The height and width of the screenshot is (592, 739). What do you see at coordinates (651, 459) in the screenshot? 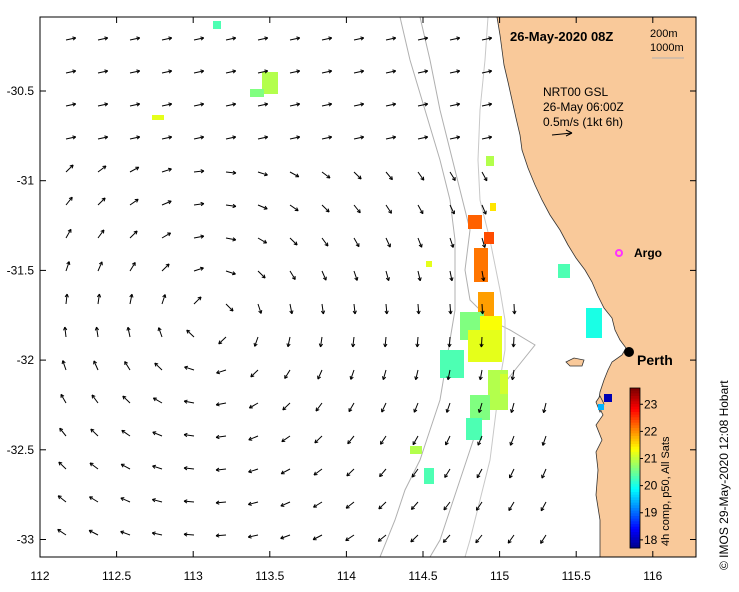
I see `colorbar-tick-label: 21` at bounding box center [651, 459].